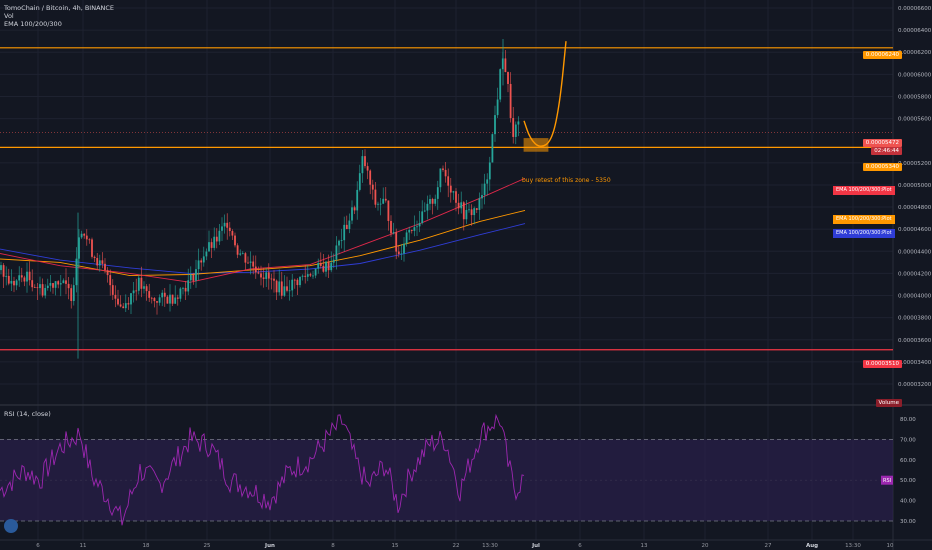 This screenshot has height=550, width=932. I want to click on rsi-legend: RSI (14, close), so click(27, 414).